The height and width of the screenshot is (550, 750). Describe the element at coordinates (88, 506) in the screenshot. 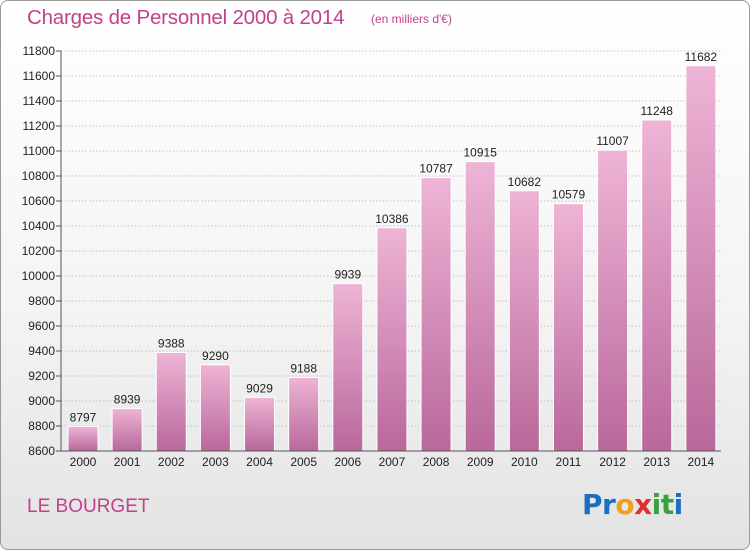

I see `place-name: LE BOURGET` at that location.